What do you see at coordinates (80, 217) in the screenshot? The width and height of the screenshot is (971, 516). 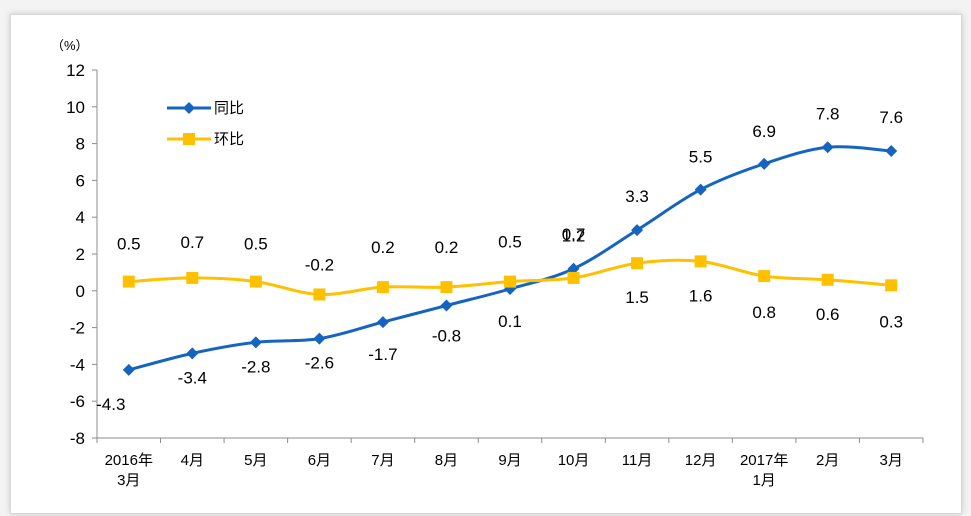 I see `y-tick-label: 4` at bounding box center [80, 217].